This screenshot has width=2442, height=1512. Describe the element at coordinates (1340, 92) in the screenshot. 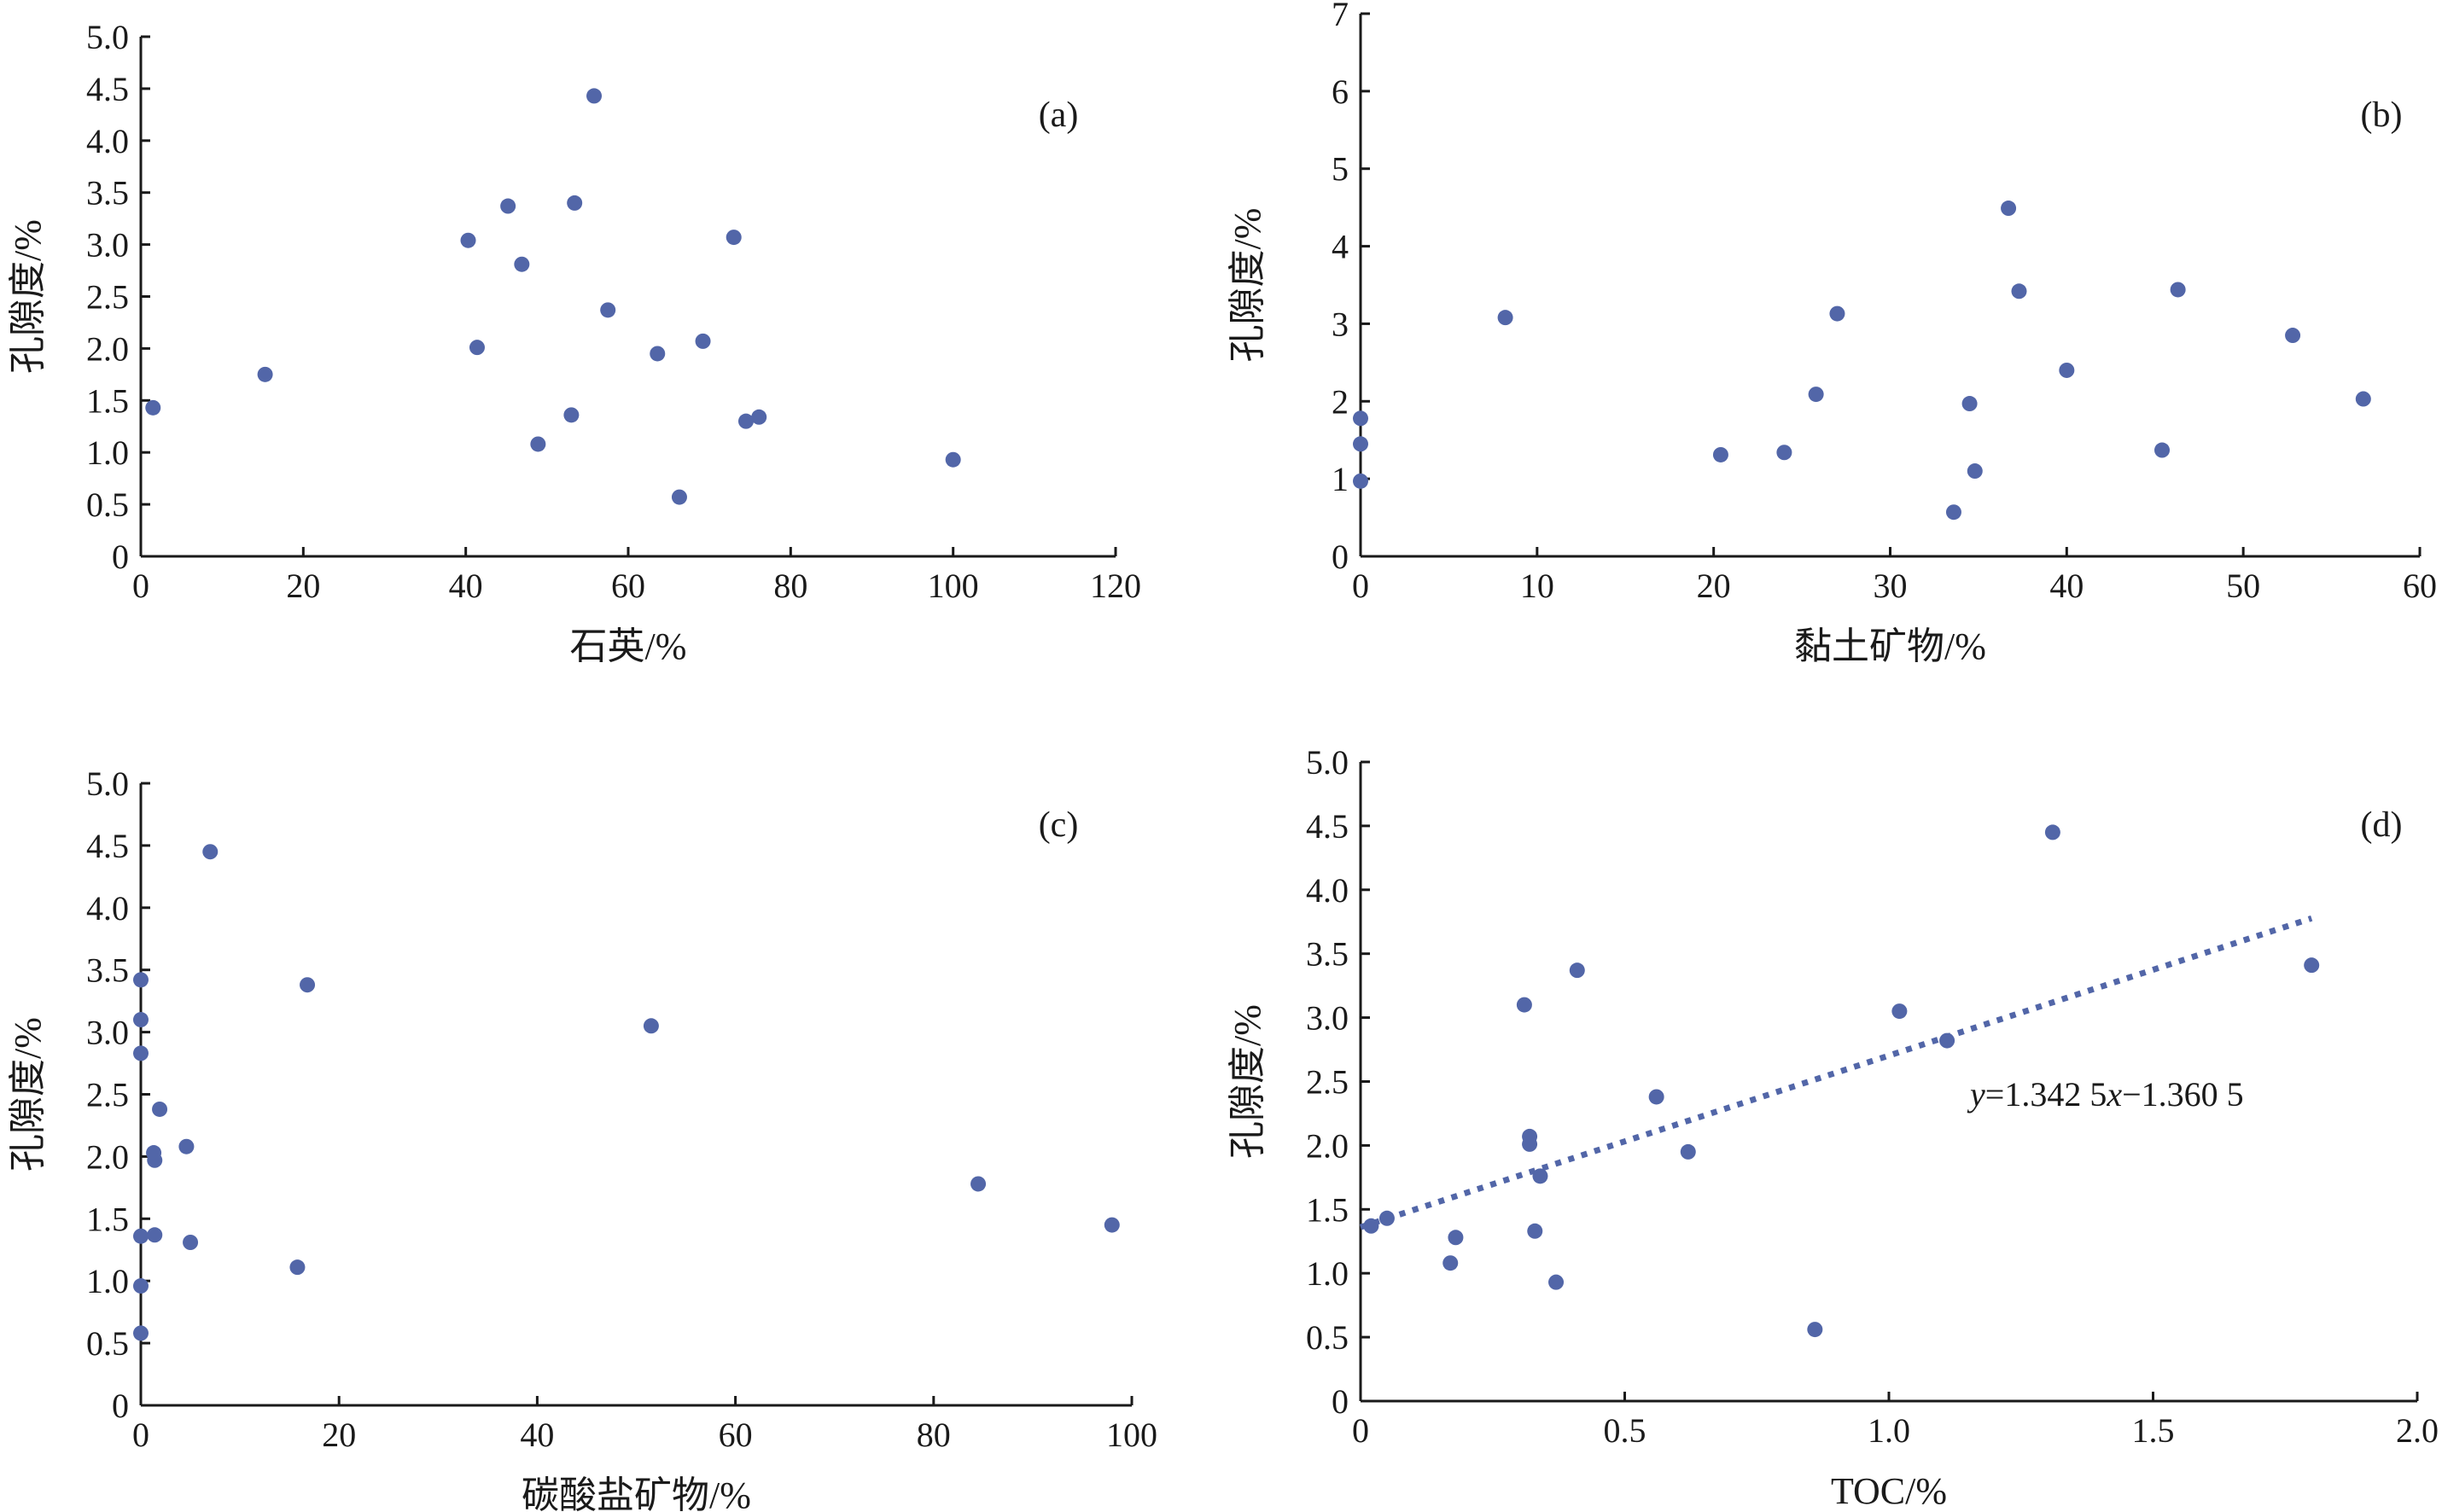

I see `y-tick-label: 6` at that location.